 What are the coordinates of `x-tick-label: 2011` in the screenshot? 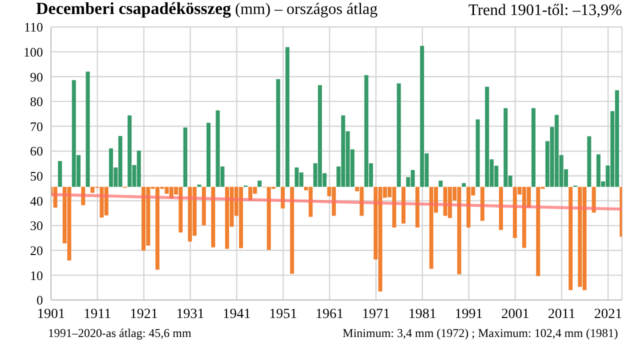 It's located at (562, 314).